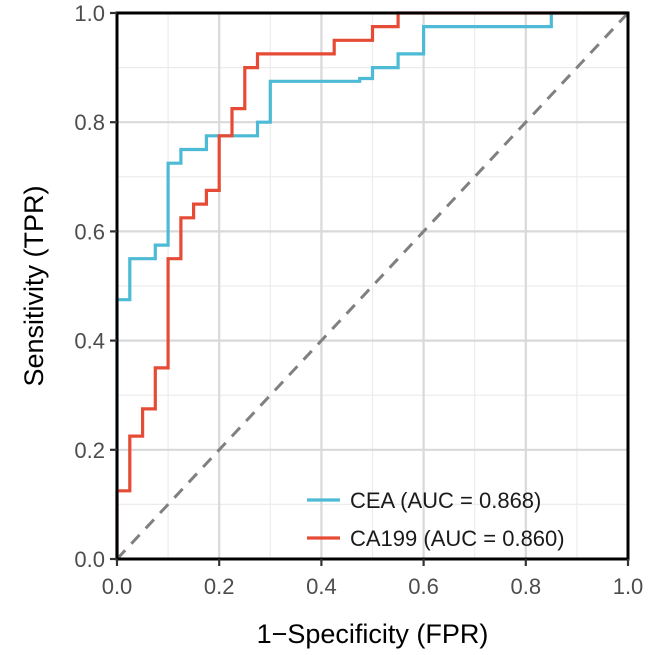  I want to click on y-tick-label: 0.8, so click(89, 122).